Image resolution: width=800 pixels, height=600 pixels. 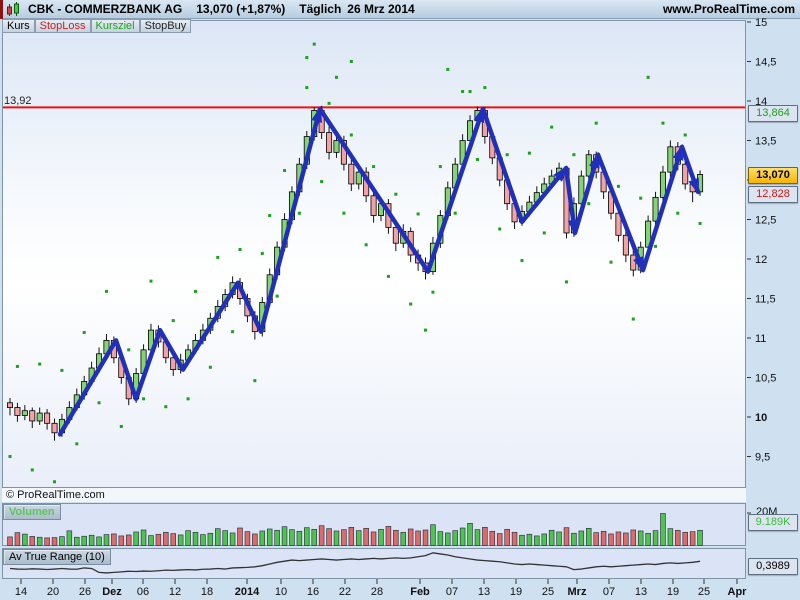 What do you see at coordinates (548, 592) in the screenshot?
I see `x-axis-label: 25` at bounding box center [548, 592].